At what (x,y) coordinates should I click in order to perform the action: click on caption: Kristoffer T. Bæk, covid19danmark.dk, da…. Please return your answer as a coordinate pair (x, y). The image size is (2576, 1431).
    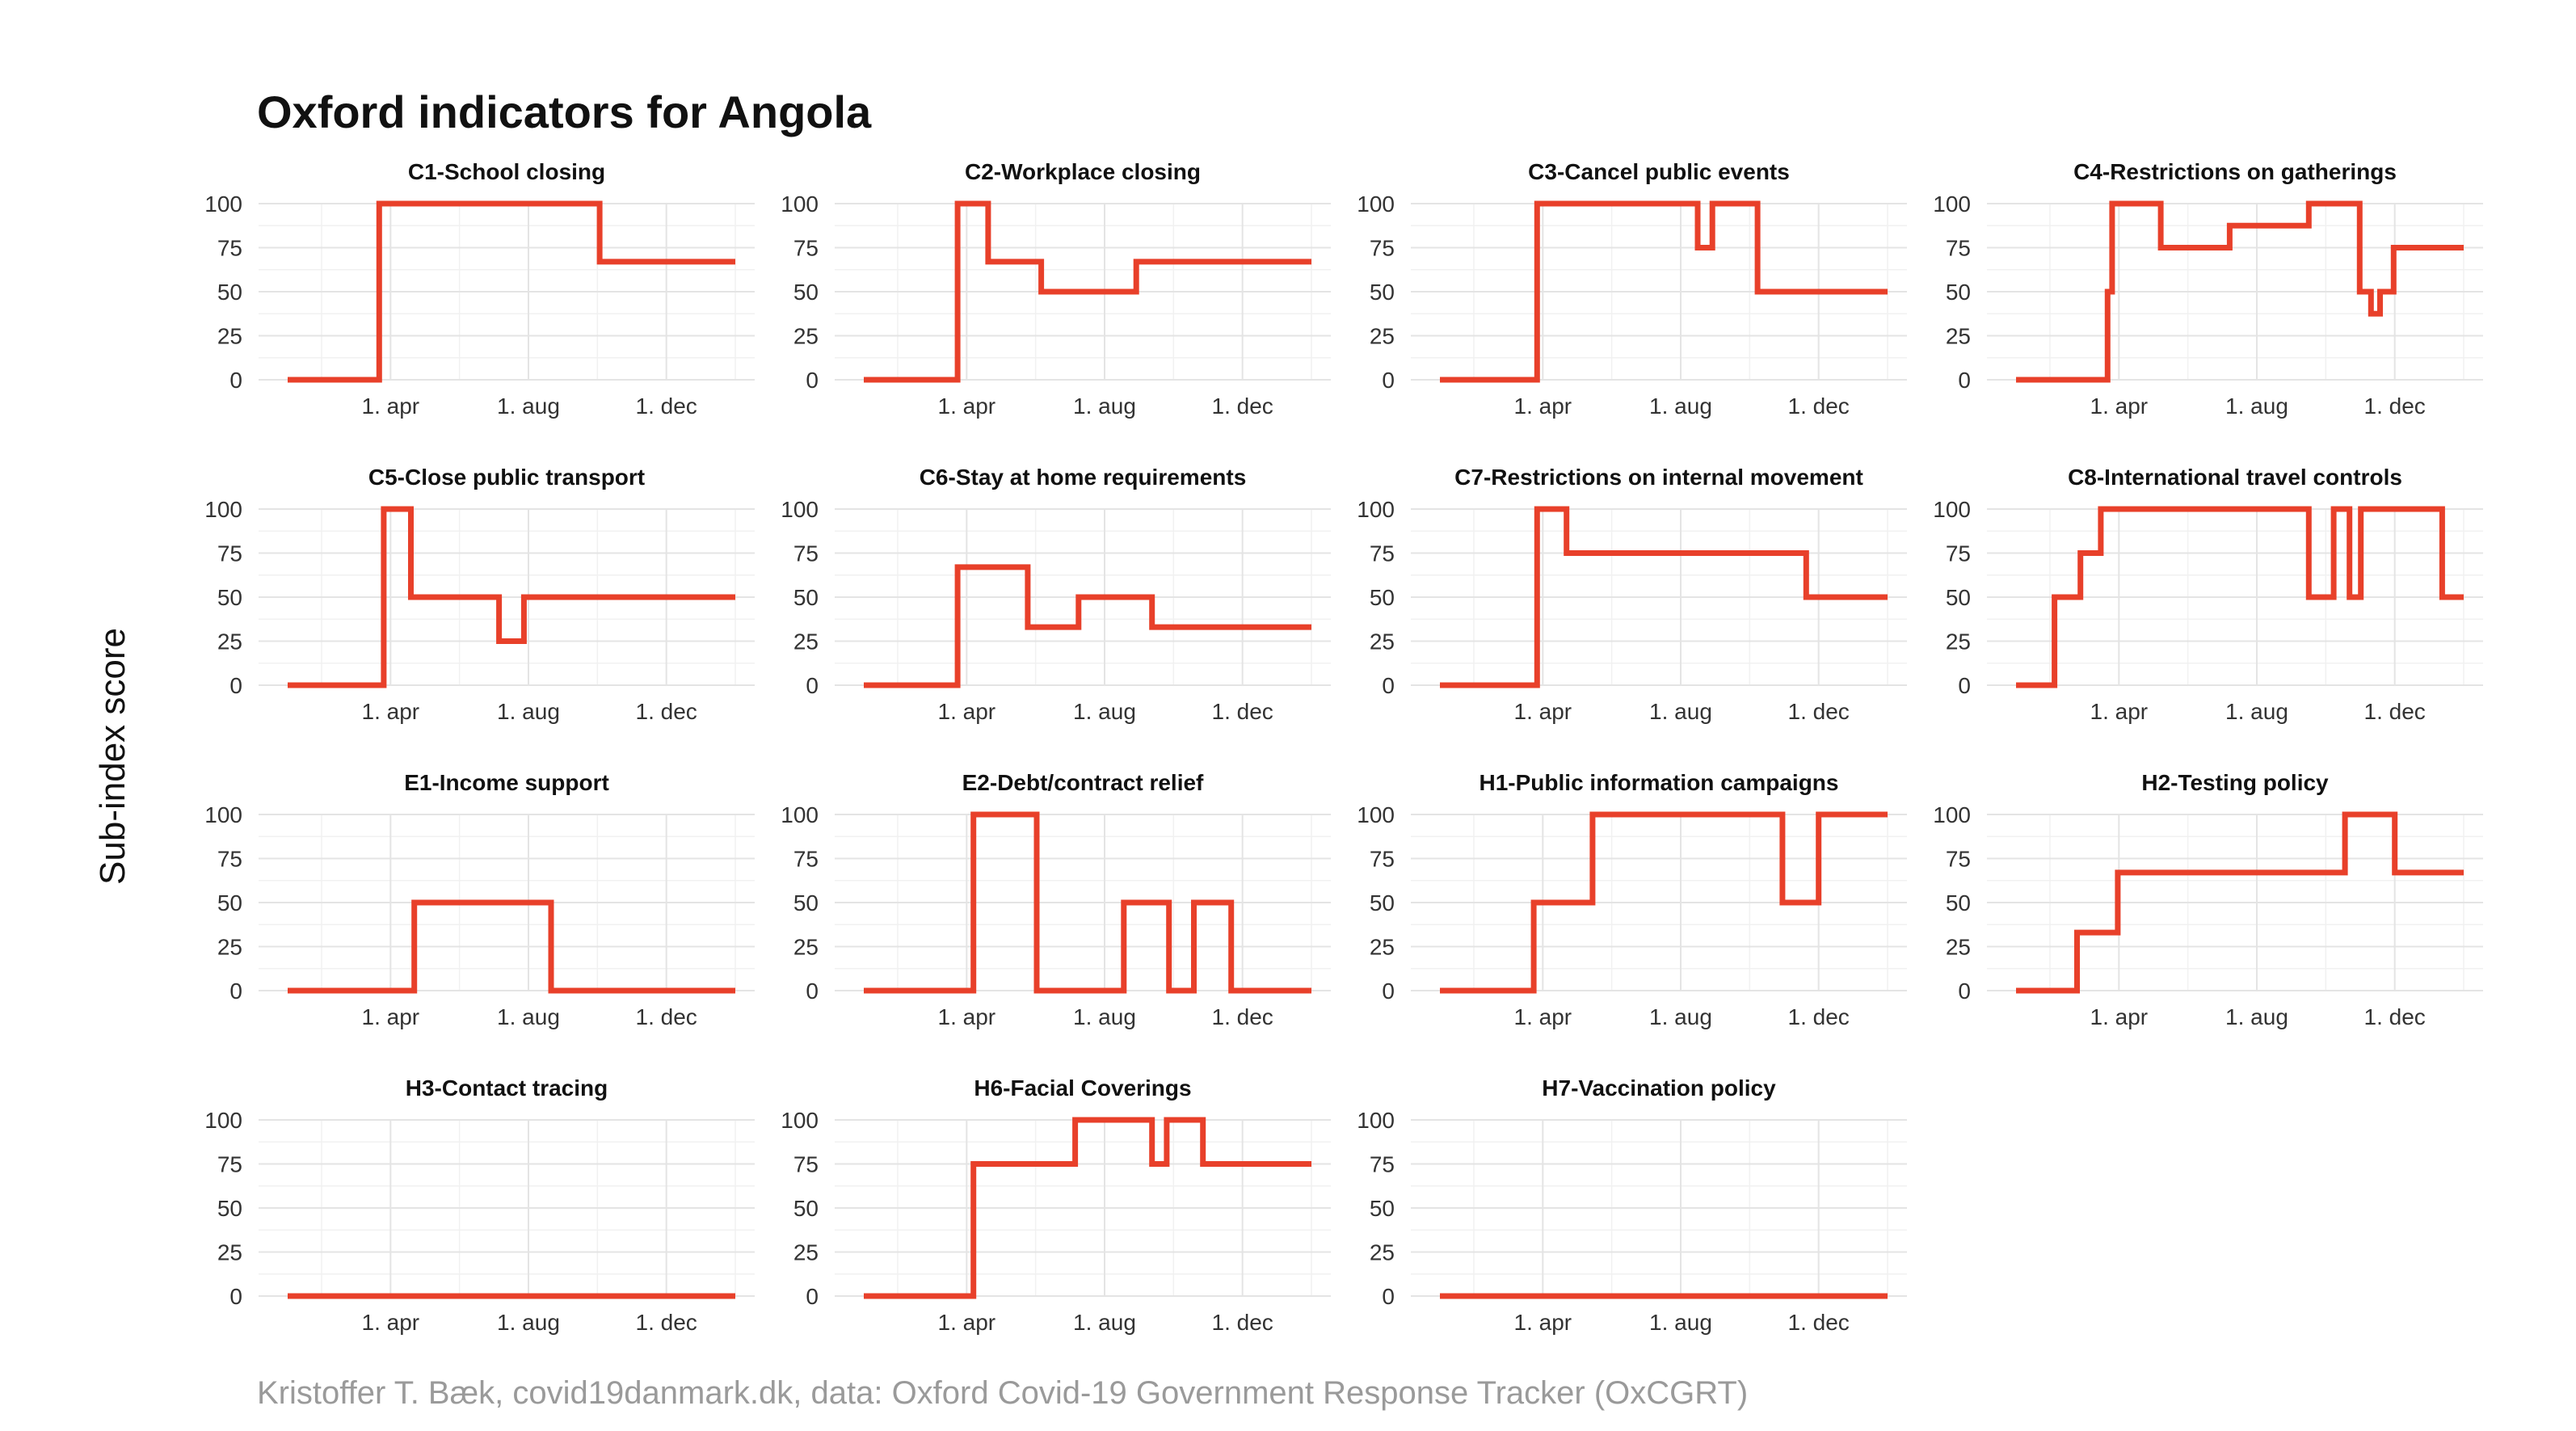
    Looking at the image, I should click on (1002, 1393).